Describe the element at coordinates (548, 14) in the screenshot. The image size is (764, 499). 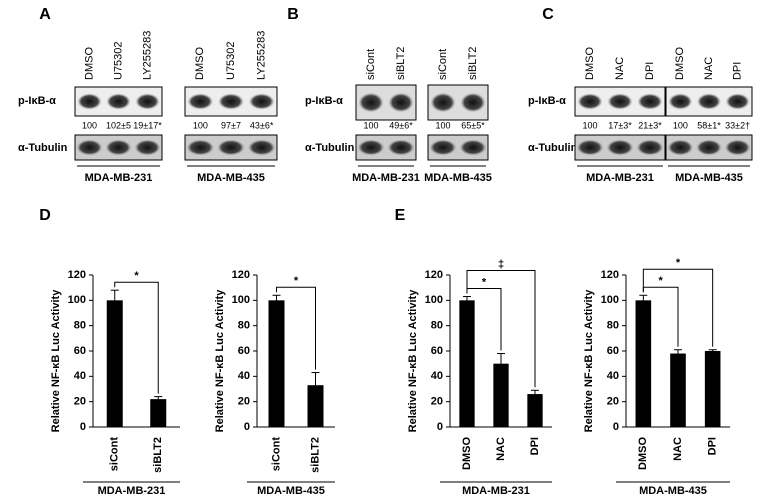
I see `panel-letter: C` at that location.